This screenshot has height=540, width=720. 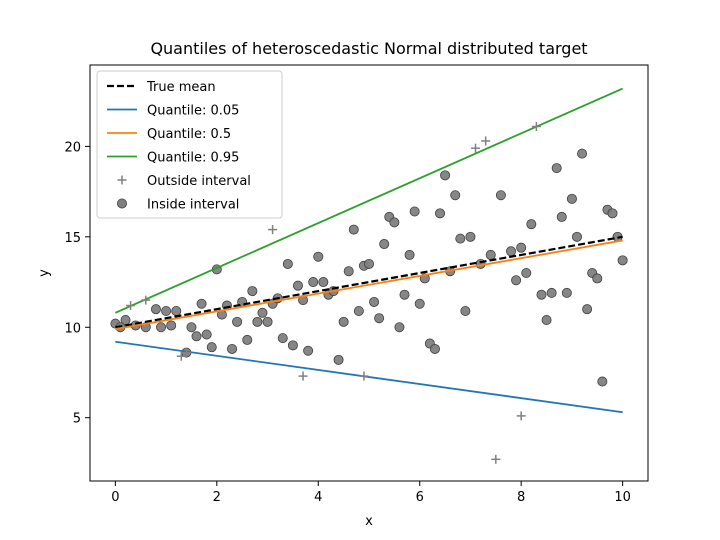 What do you see at coordinates (189, 134) in the screenshot?
I see `legend-label: Quantile: 0.5` at bounding box center [189, 134].